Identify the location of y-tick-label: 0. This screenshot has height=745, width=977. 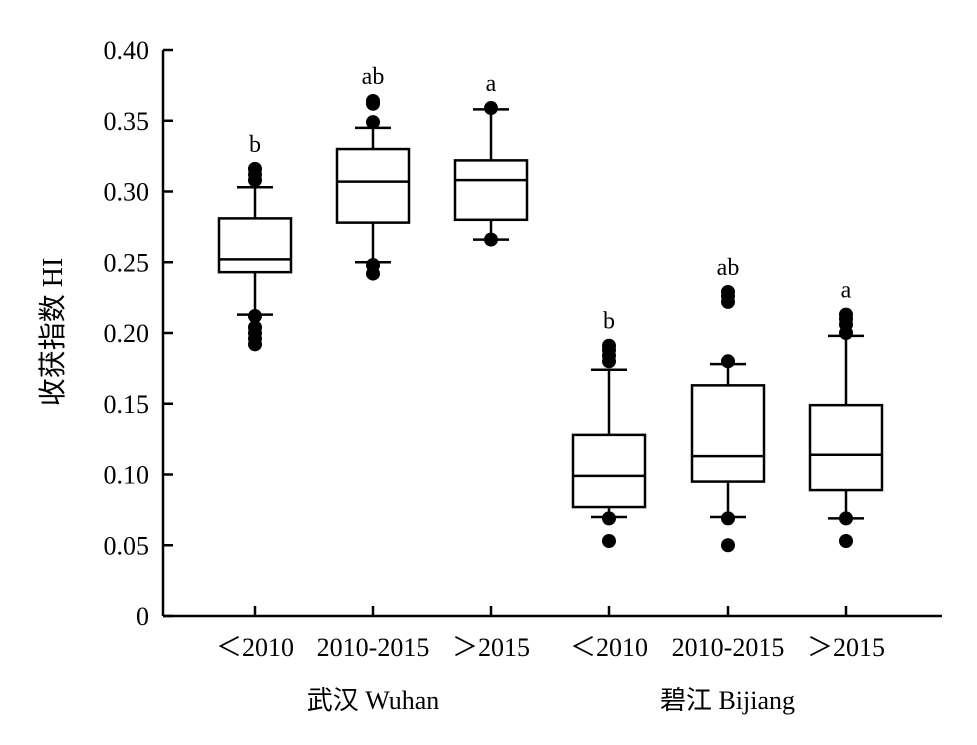
(142, 616).